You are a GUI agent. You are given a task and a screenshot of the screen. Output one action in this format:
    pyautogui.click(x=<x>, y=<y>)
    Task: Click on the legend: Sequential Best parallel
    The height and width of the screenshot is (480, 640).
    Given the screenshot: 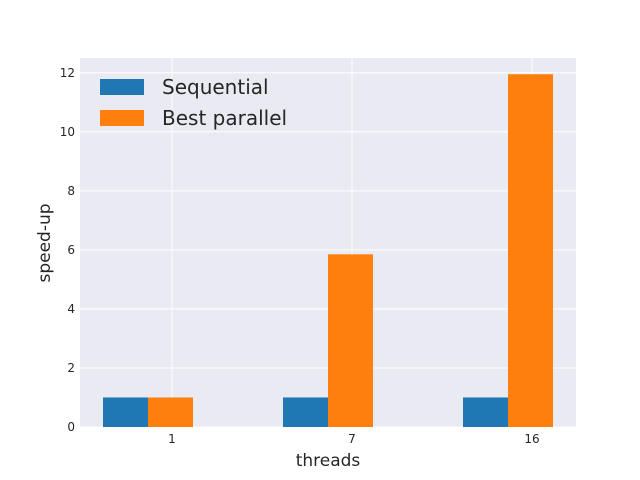 What is the action you would take?
    pyautogui.click(x=193, y=102)
    